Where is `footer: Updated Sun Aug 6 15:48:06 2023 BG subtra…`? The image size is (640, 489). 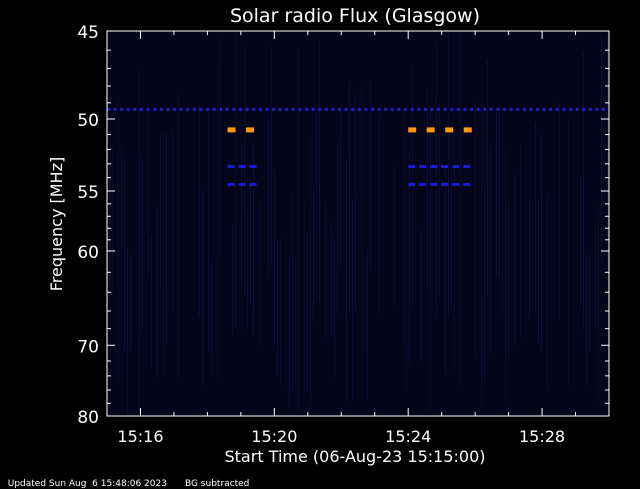 footer: Updated Sun Aug 6 15:48:06 2023 BG subtra… is located at coordinates (134, 479).